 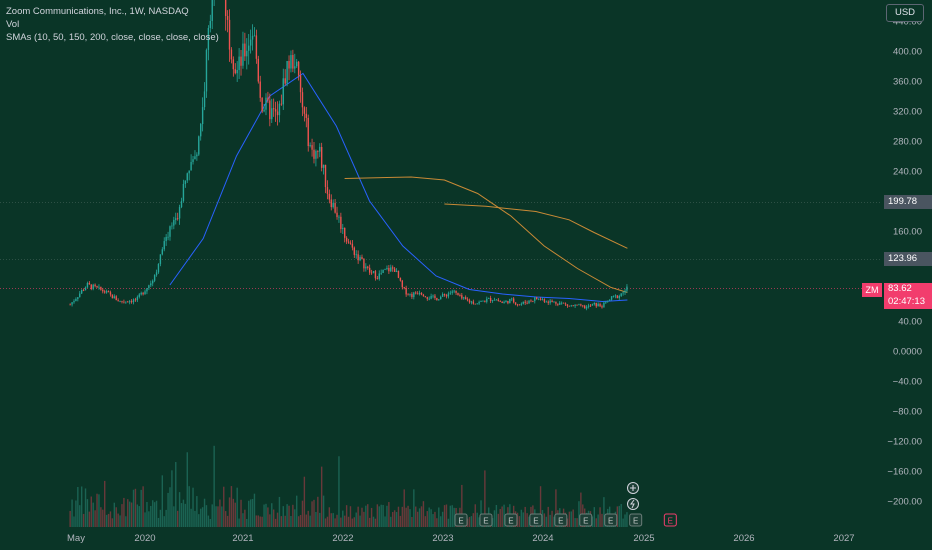 What do you see at coordinates (743, 538) in the screenshot?
I see `x-tick-label: 2026` at bounding box center [743, 538].